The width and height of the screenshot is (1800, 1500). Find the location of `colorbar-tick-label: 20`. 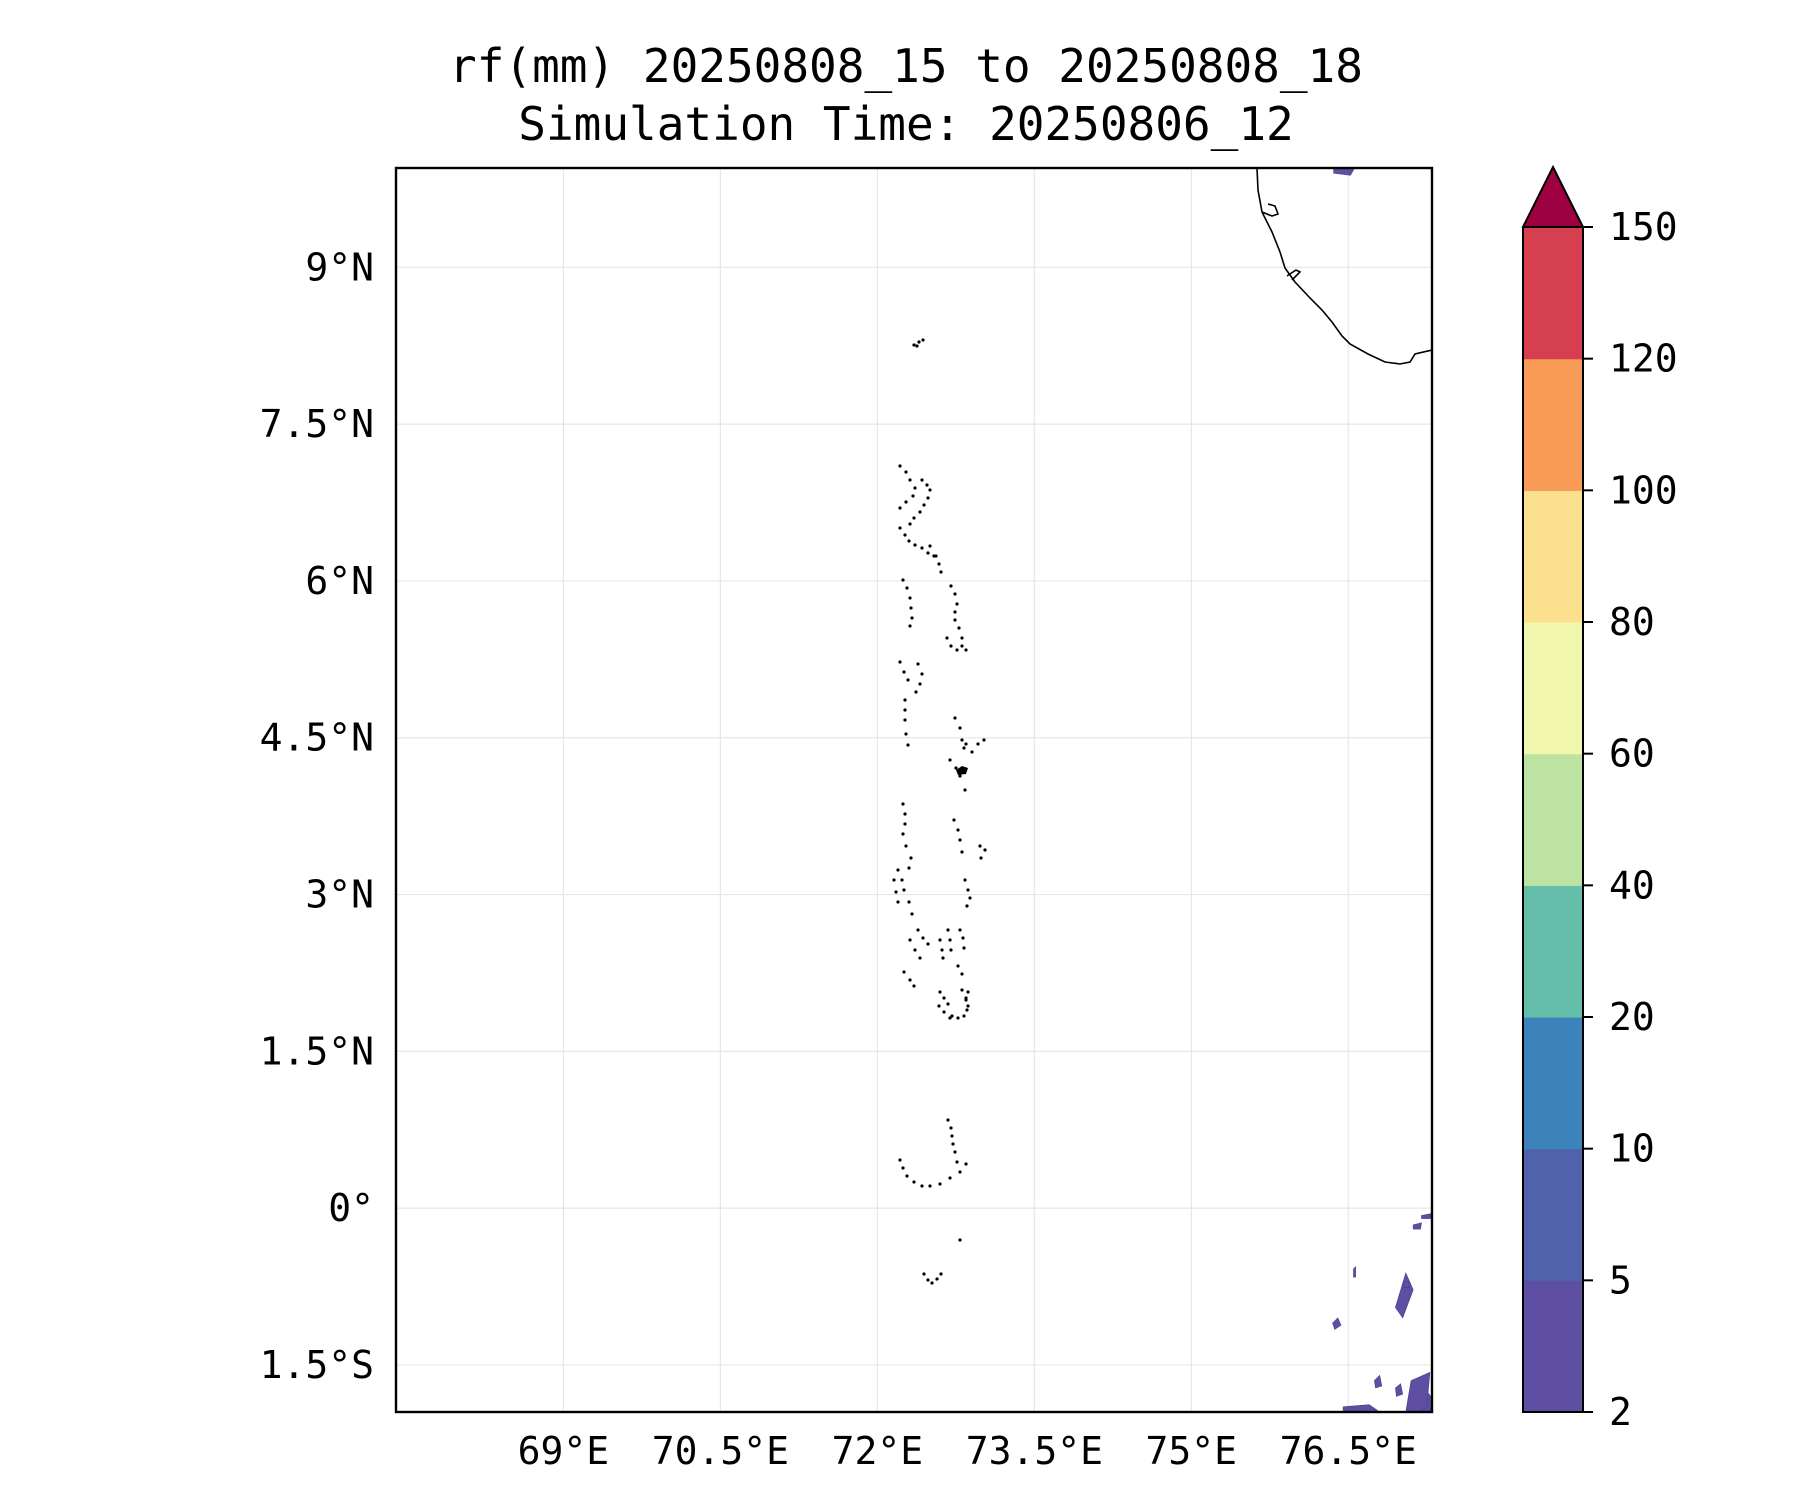

colorbar-tick-label: 20 is located at coordinates (1632, 1017).